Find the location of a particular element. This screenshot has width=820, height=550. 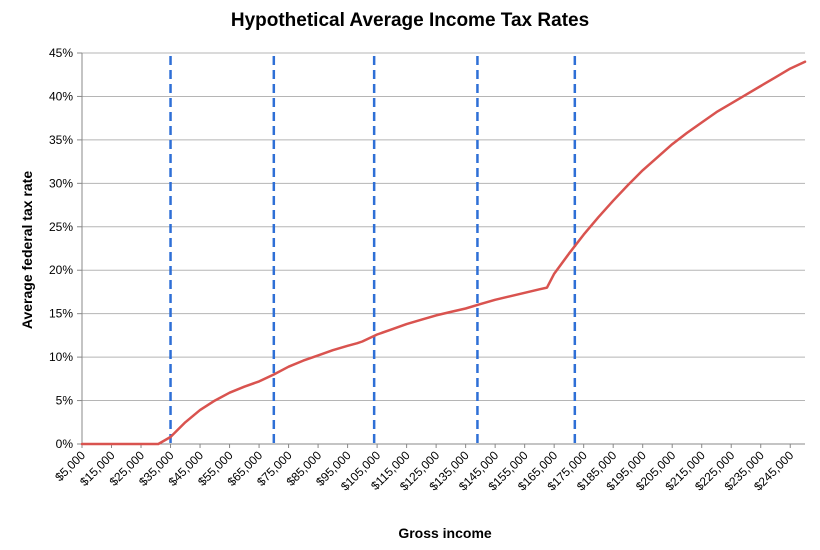

y-tick-label: 10% is located at coordinates (61, 357).